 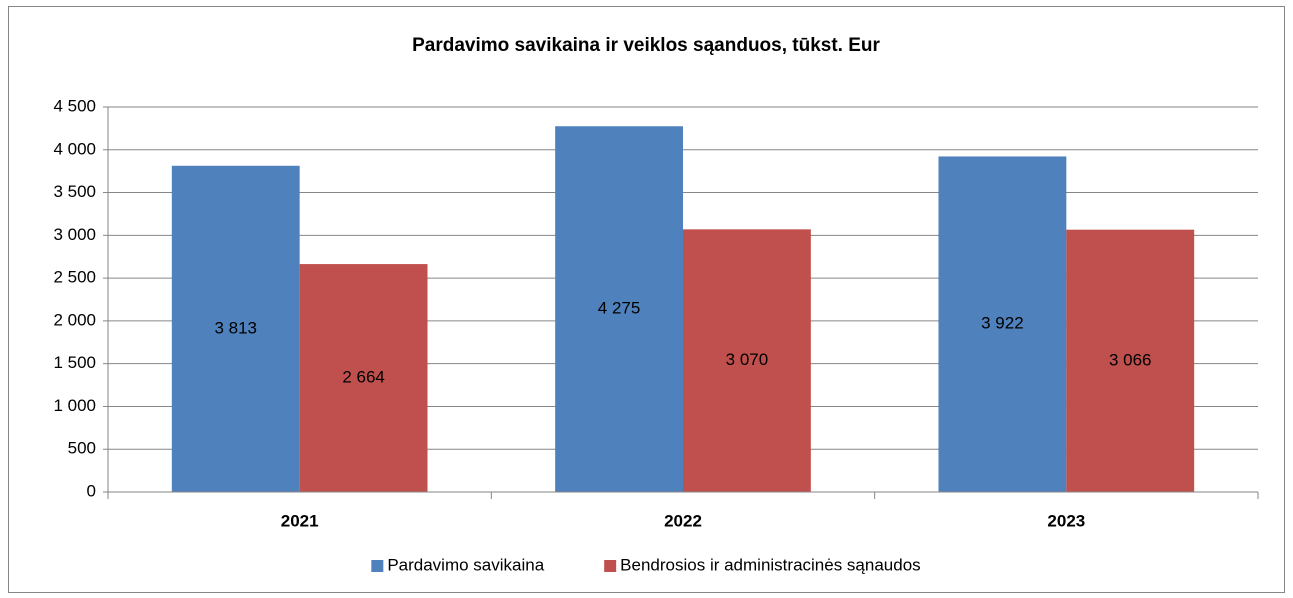 I want to click on data-label: 3 066, so click(x=1130, y=359).